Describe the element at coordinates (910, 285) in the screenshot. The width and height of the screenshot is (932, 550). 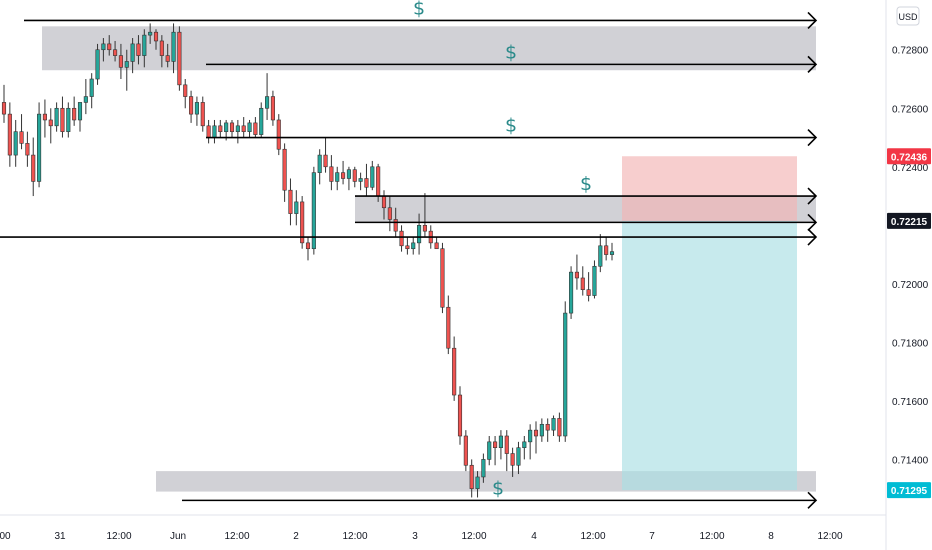
I see `price-tick-label: 0.72000` at that location.